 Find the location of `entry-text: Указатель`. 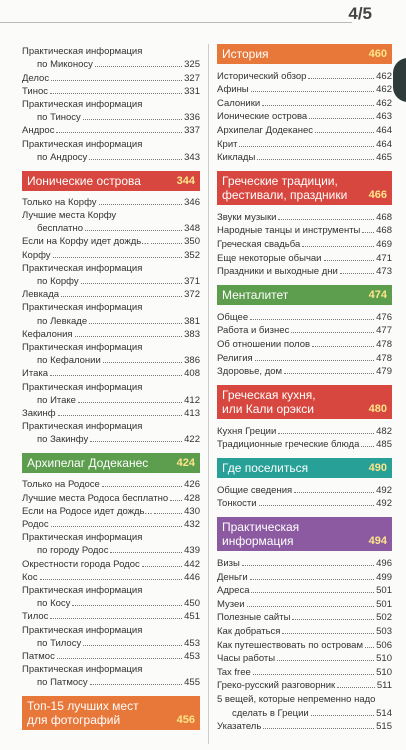

entry-text: Указатель is located at coordinates (239, 727).